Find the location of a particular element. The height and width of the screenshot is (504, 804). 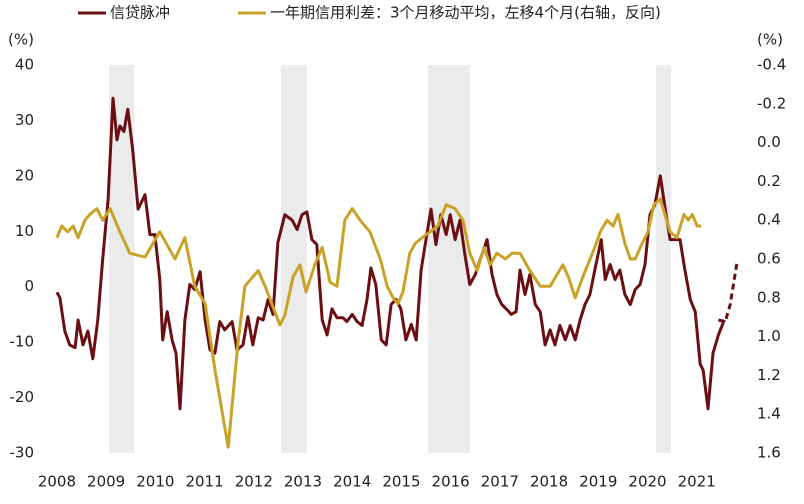

y2-tick-label: -0.4 is located at coordinates (771, 65).